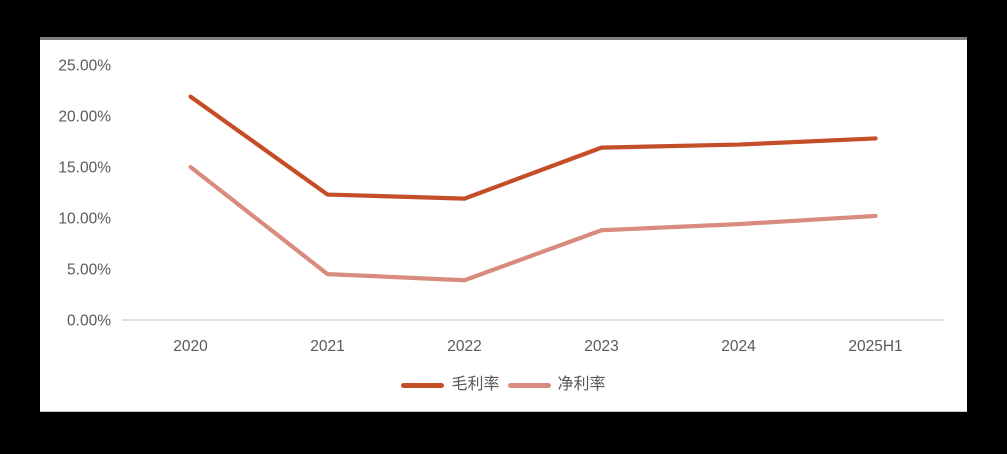 This screenshot has width=1007, height=454. I want to click on x-axis-tick-label: 2025H1, so click(875, 346).